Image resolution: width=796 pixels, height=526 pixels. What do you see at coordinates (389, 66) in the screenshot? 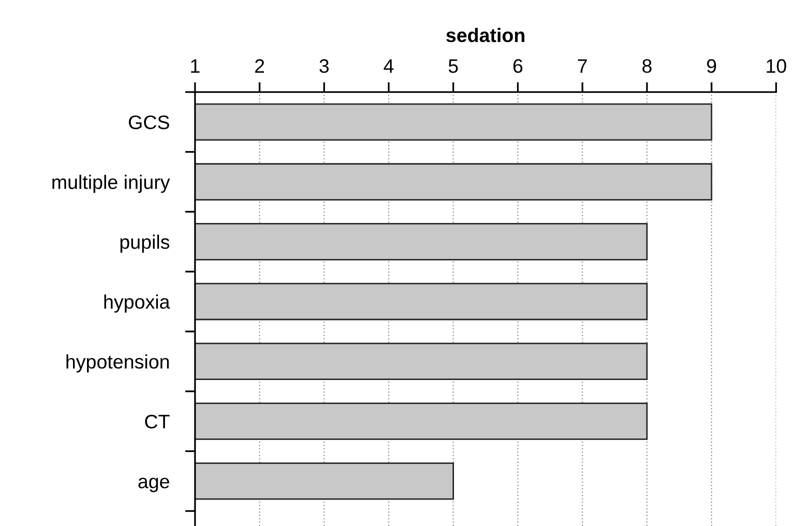
I see `x-tick-label: 4` at bounding box center [389, 66].